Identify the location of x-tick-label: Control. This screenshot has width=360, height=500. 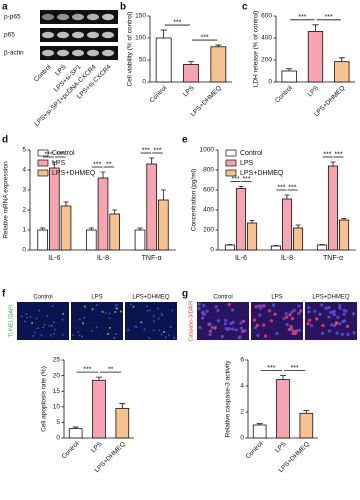
(71, 450).